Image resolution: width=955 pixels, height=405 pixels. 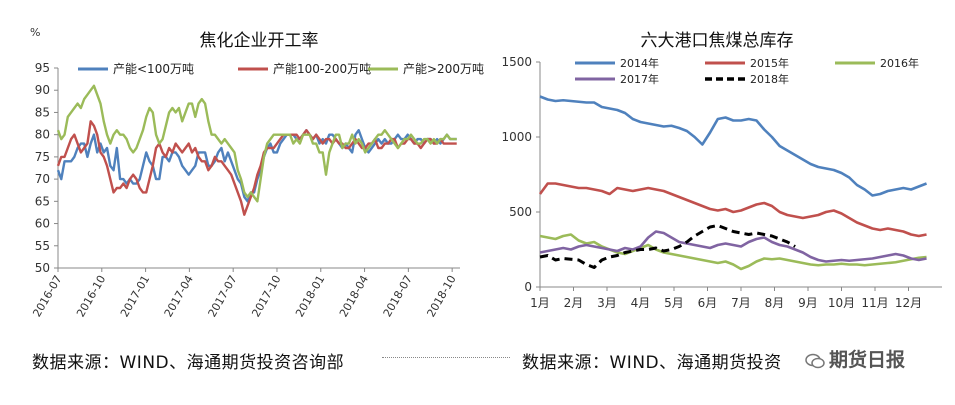 I want to click on chart1-y-tick-label: 60, so click(x=42, y=224).